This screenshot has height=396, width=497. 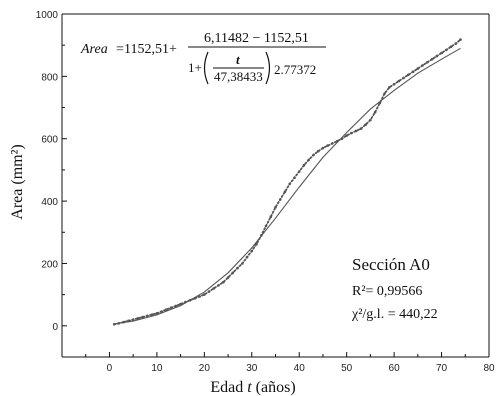 What do you see at coordinates (47, 15) in the screenshot?
I see `y-tick-label: 1000` at bounding box center [47, 15].